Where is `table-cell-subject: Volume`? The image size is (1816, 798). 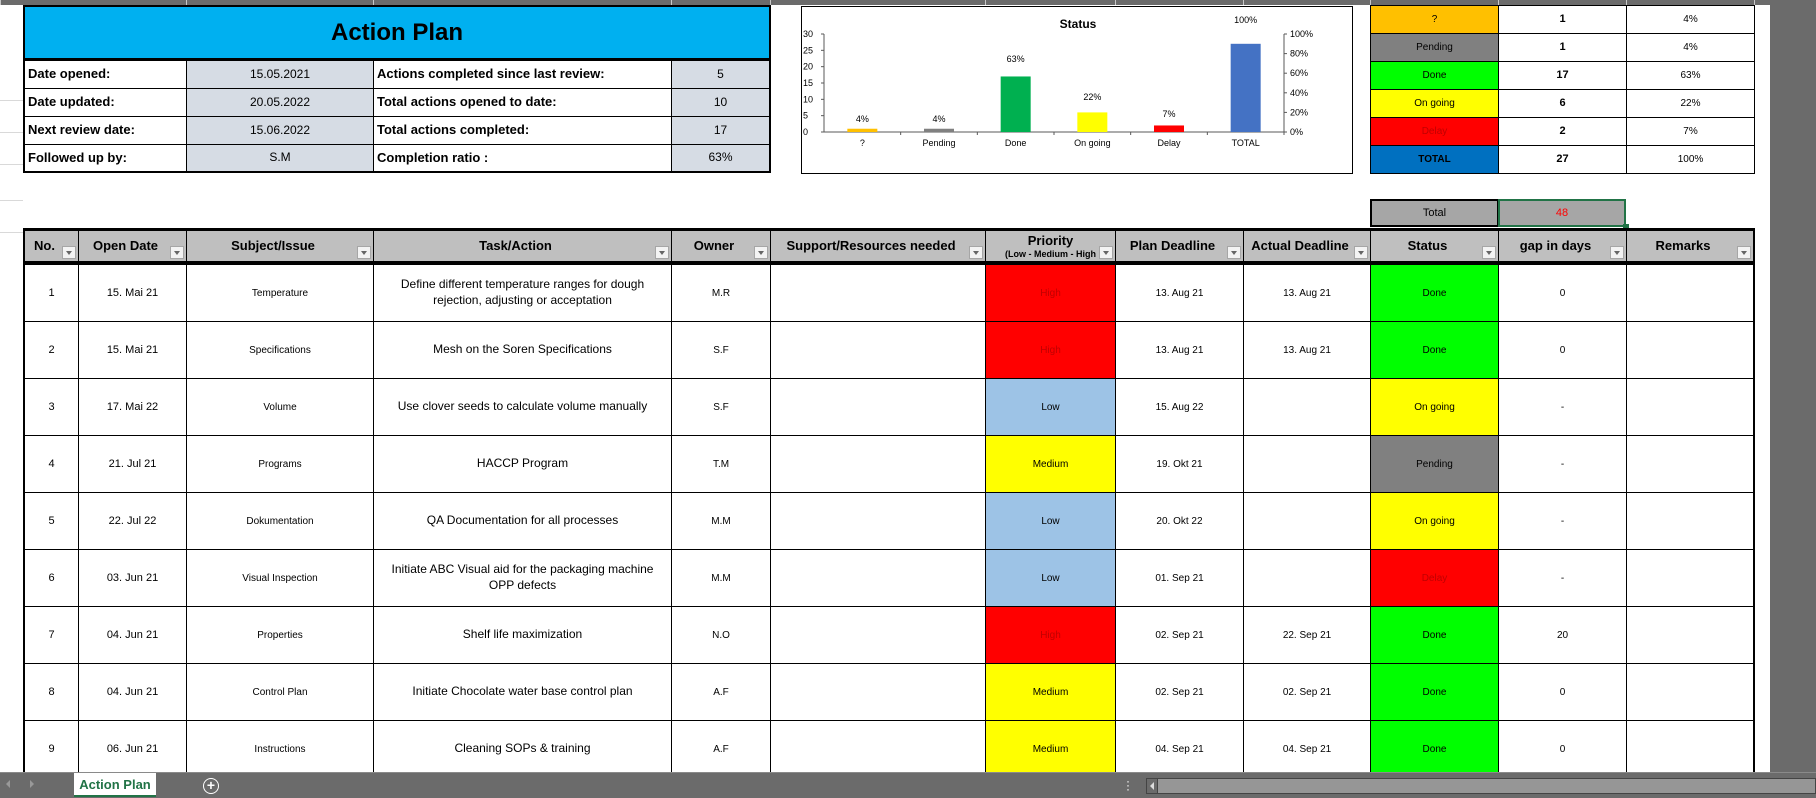 table-cell-subject: Volume is located at coordinates (280, 407).